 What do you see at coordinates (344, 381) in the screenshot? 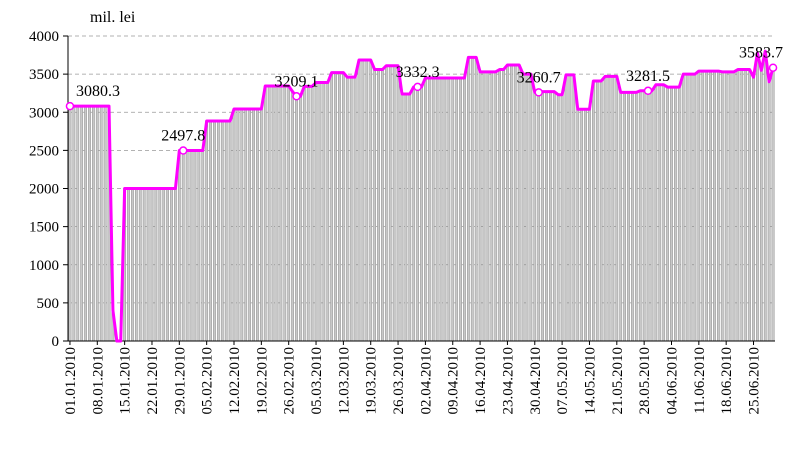
I see `x-tick-label: 12.03.2010` at bounding box center [344, 381].